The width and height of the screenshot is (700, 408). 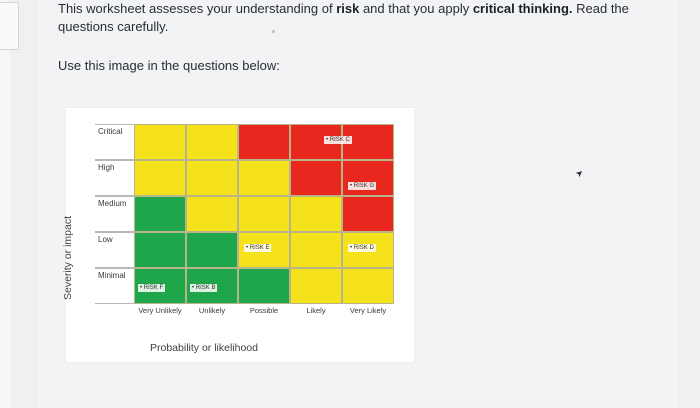 What do you see at coordinates (416, 8) in the screenshot?
I see `intro-text-2: and that you apply` at bounding box center [416, 8].